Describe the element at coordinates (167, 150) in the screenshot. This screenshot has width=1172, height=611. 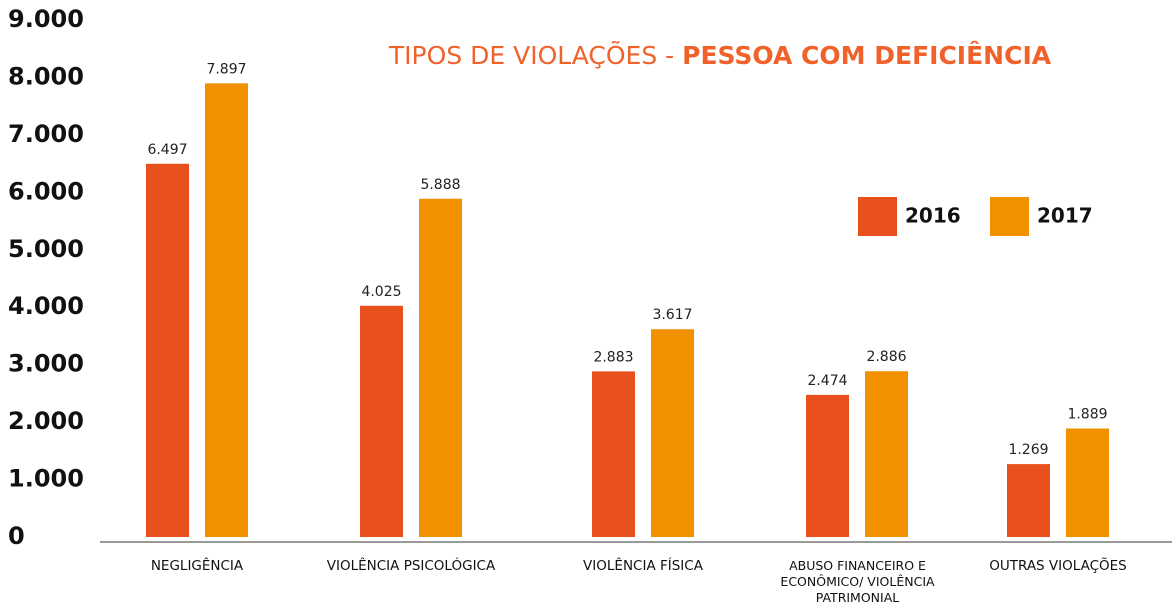
I see `value-label: 6.497` at that location.